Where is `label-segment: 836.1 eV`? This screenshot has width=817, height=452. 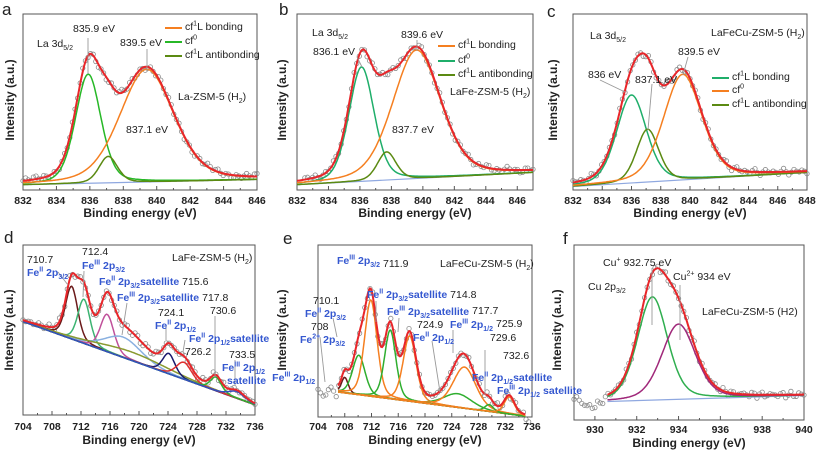 label-segment: 836.1 eV is located at coordinates (334, 52).